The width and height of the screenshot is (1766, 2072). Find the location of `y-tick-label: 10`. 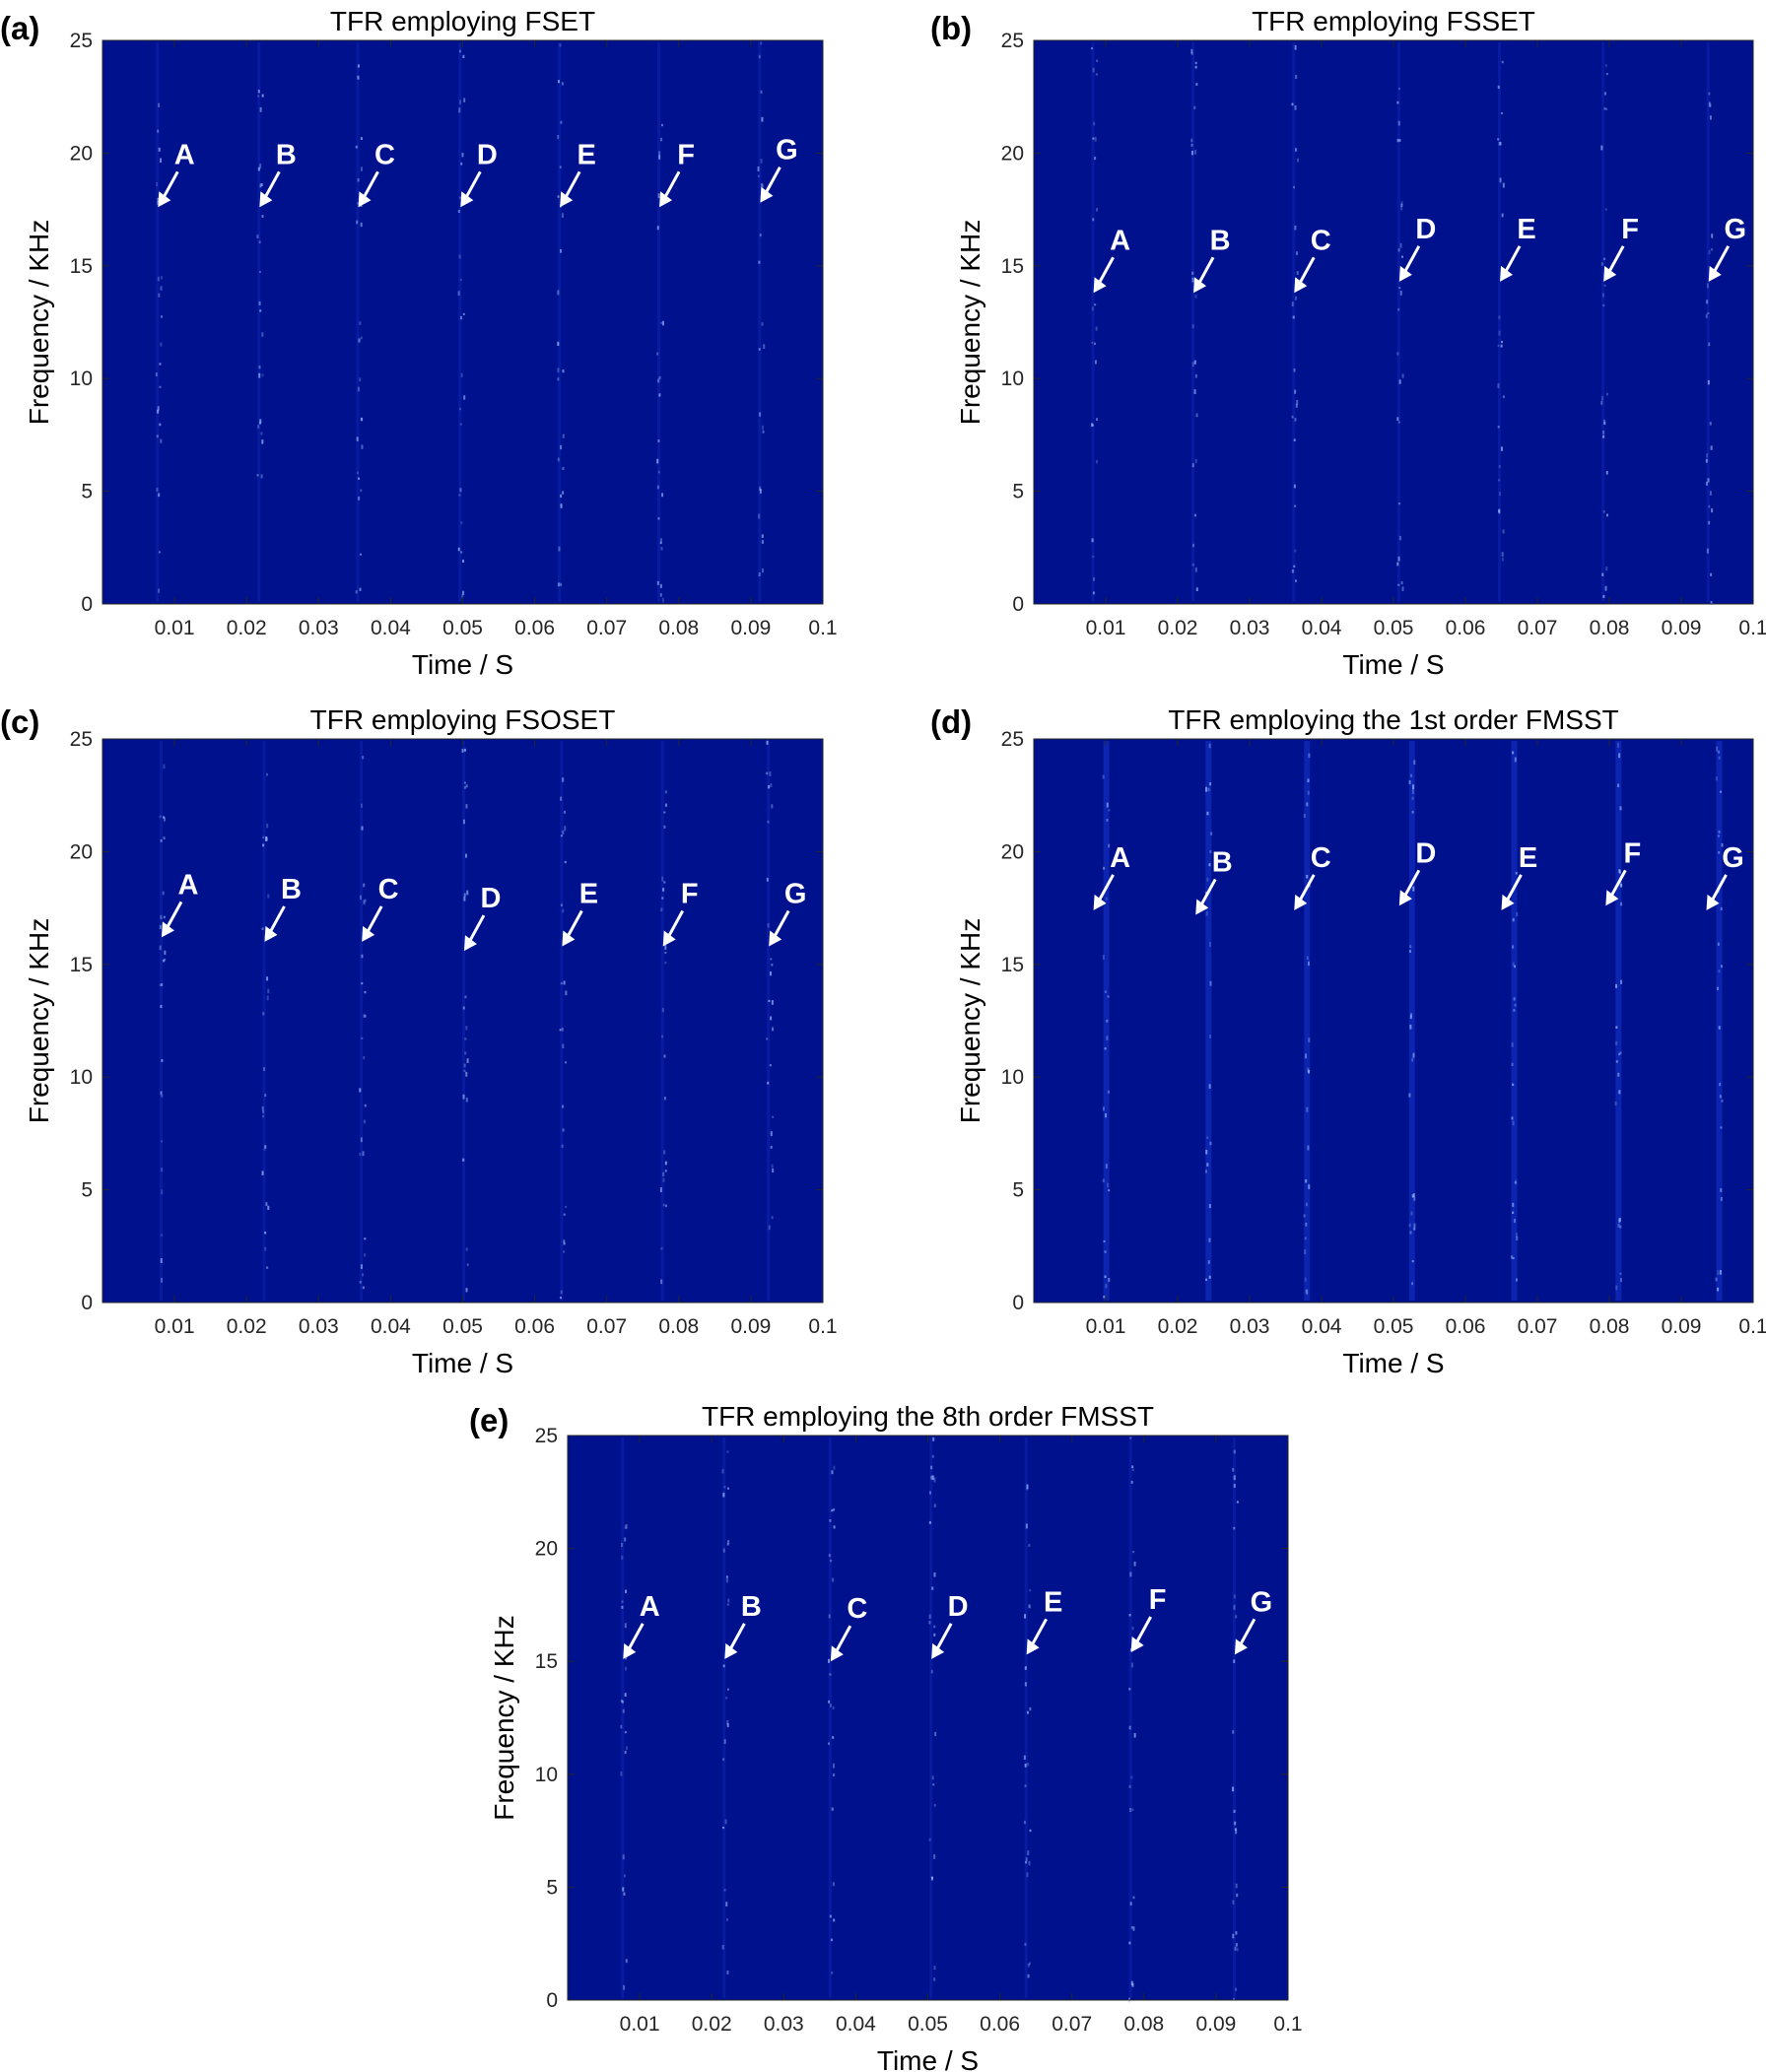

y-tick-label: 10 is located at coordinates (546, 1775).